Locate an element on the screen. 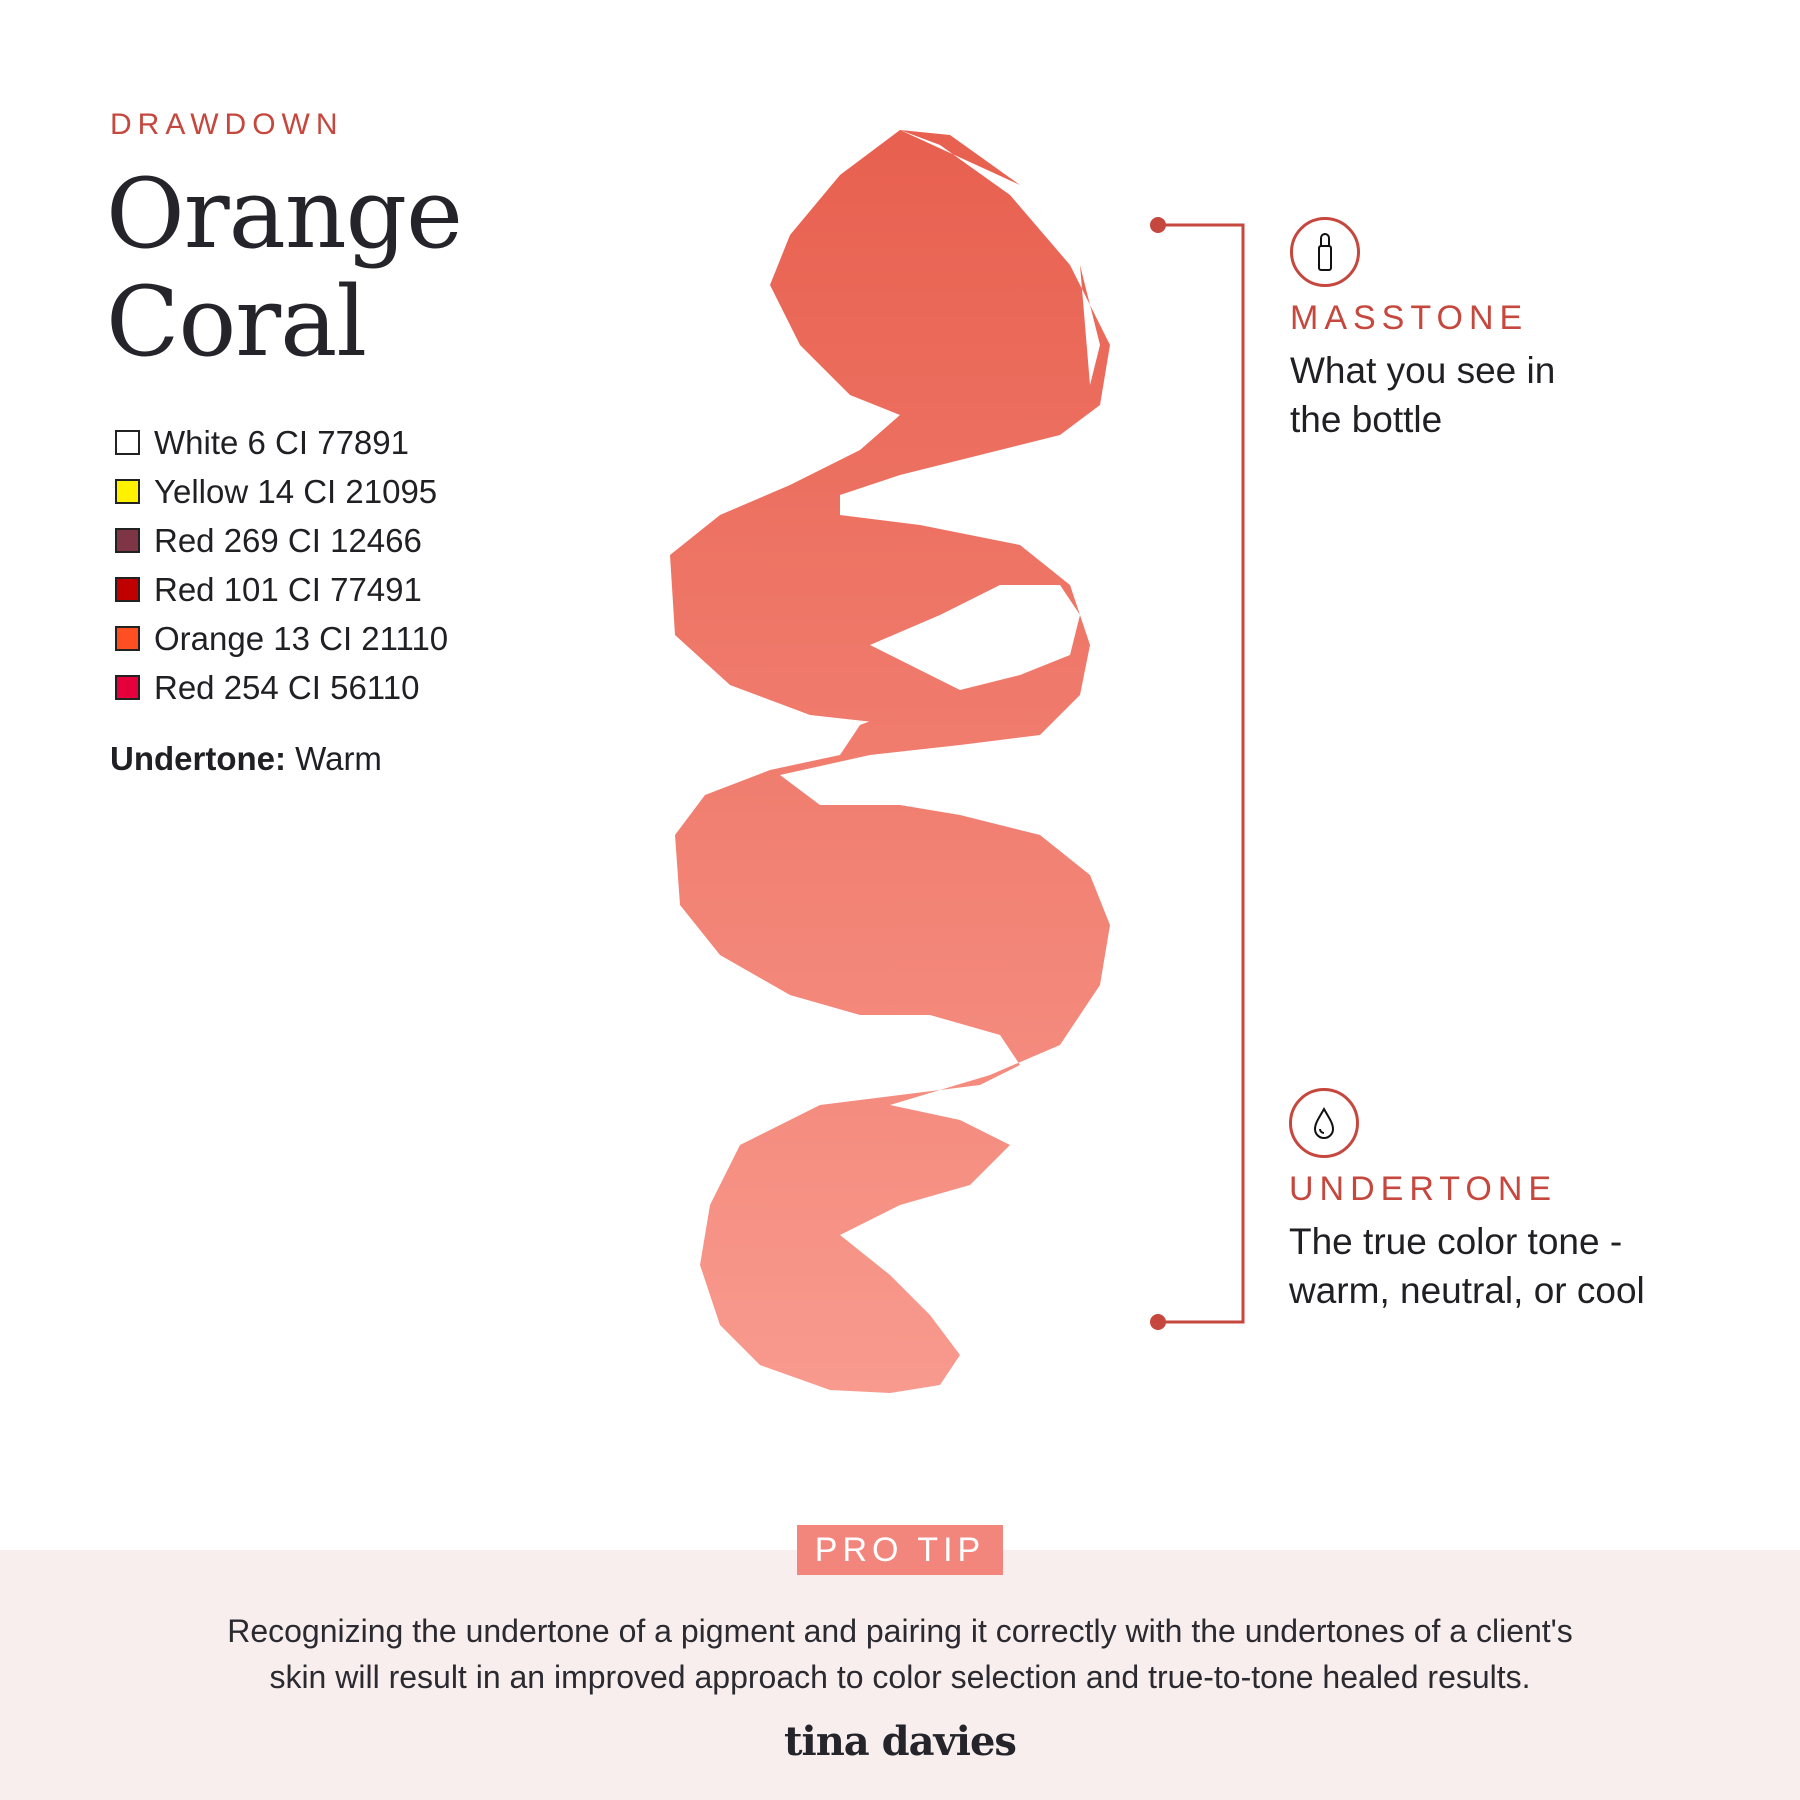 The height and width of the screenshot is (1800, 1800). masstone-line-2: the bottle is located at coordinates (1366, 419).